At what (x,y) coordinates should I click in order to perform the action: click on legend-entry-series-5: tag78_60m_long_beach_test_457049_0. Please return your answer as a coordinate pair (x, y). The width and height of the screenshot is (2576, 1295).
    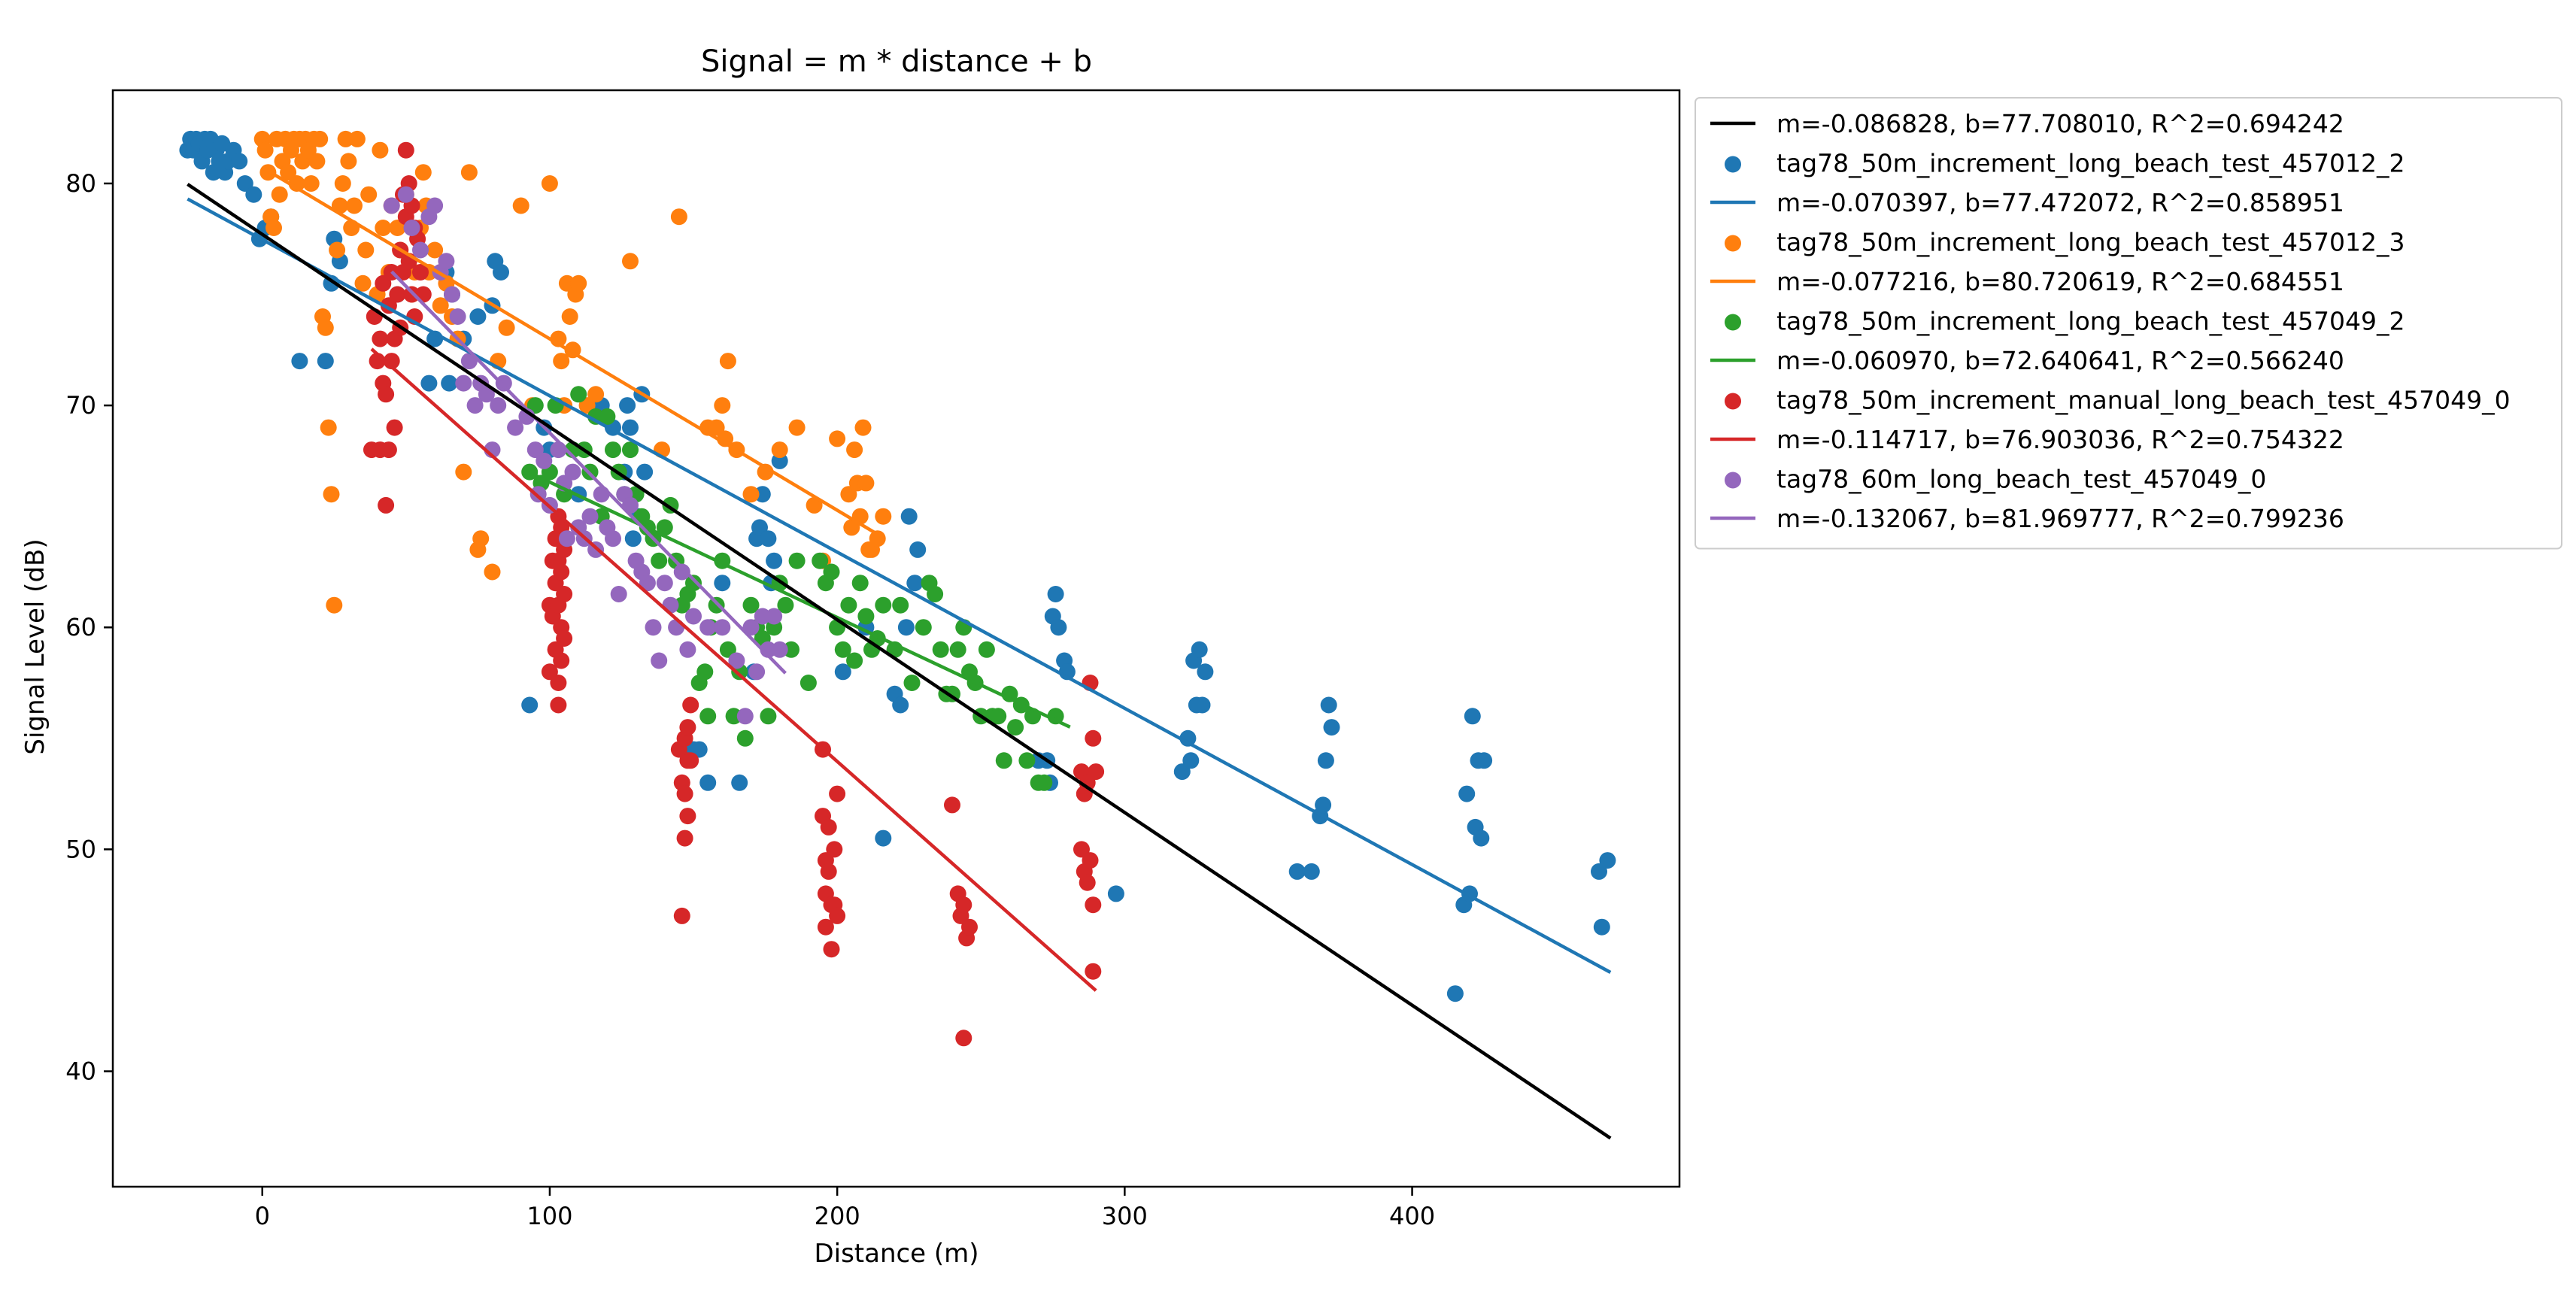
    Looking at the image, I should click on (1995, 479).